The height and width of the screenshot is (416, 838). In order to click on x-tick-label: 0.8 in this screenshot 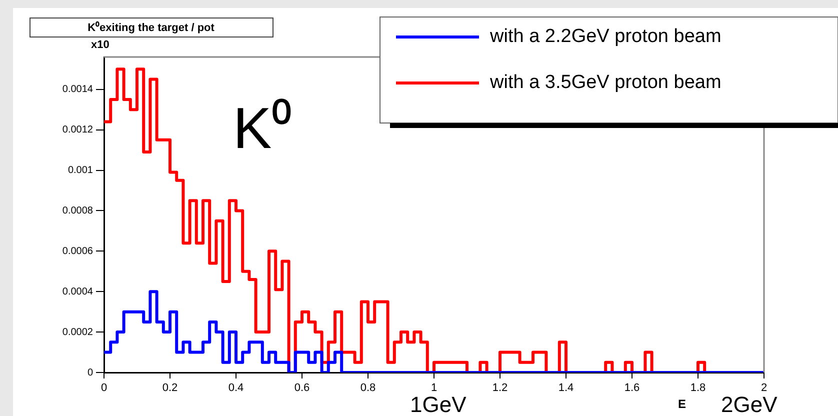, I will do `click(368, 388)`.